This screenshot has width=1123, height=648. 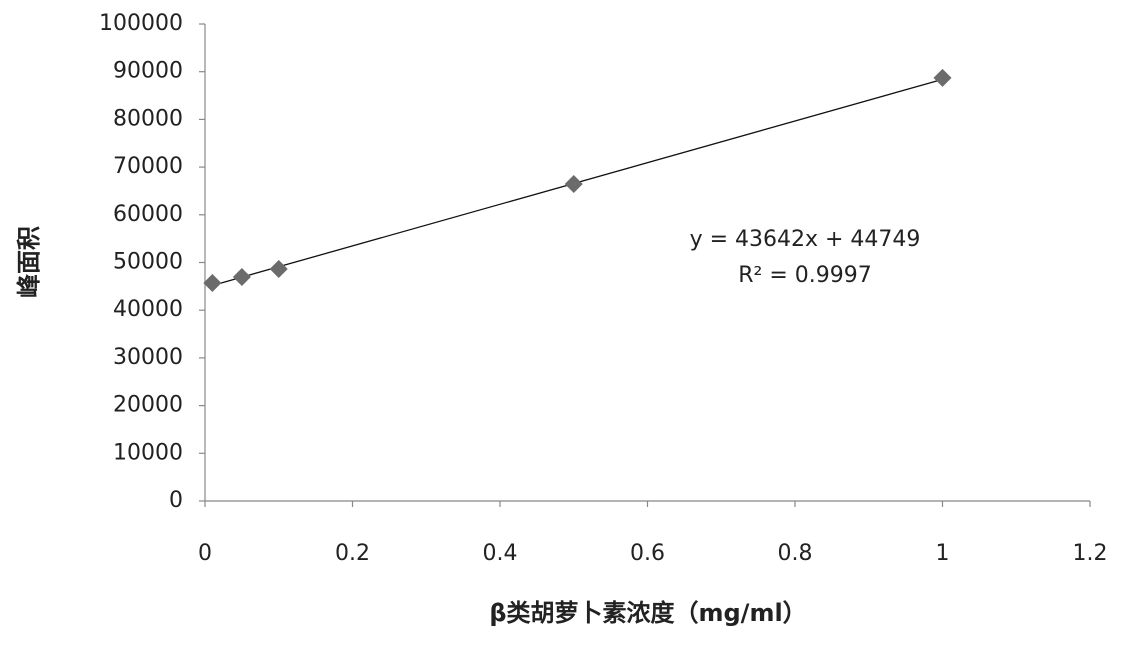 What do you see at coordinates (943, 553) in the screenshot?
I see `x-tick-label: 1` at bounding box center [943, 553].